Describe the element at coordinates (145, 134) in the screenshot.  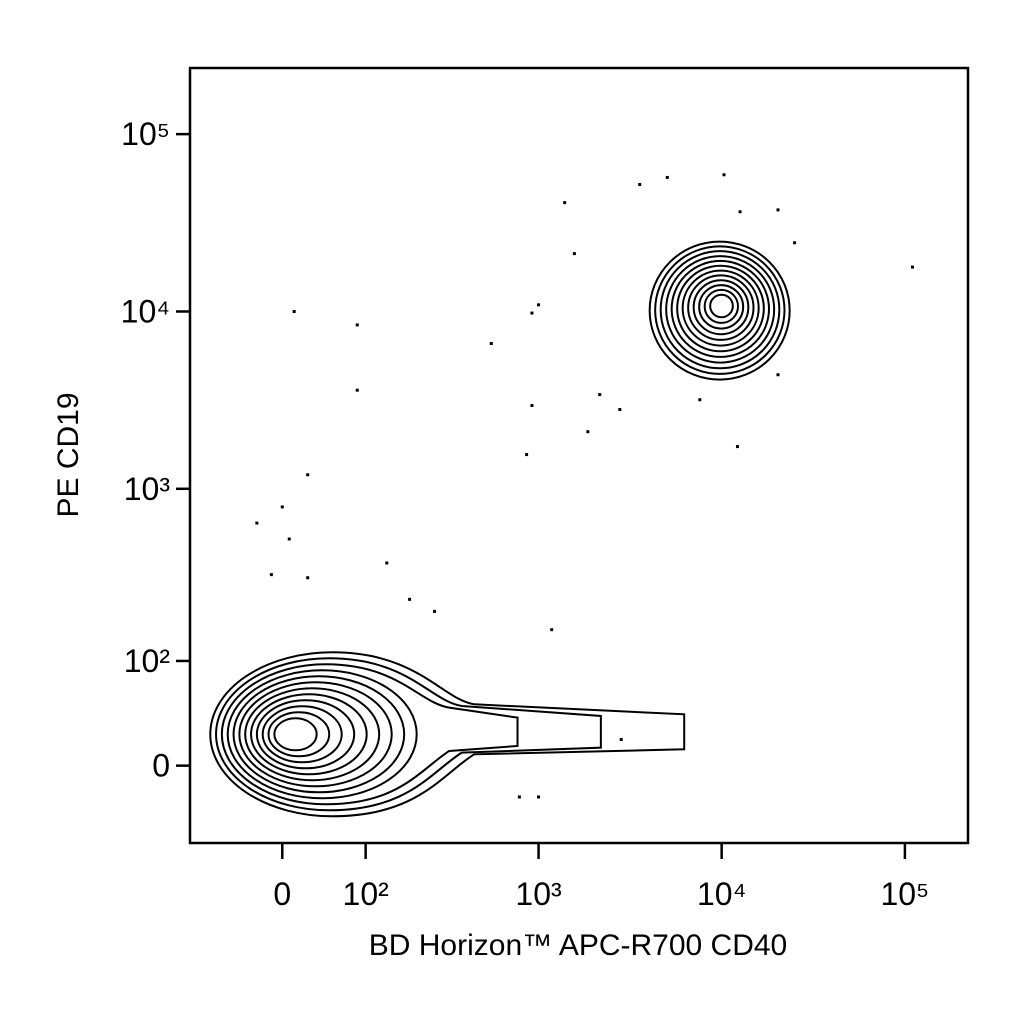
I see `y-tick-label: 10⁵` at that location.